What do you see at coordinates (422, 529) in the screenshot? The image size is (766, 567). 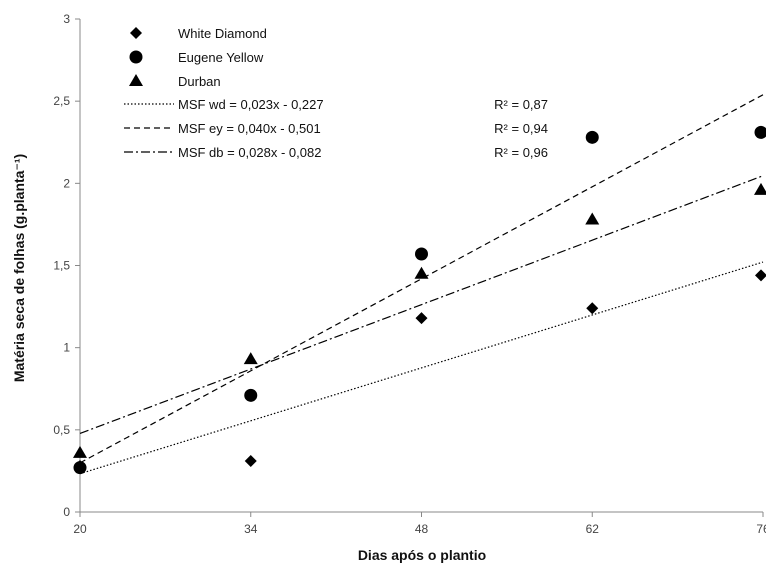 I see `x-tick-label: 48` at bounding box center [422, 529].